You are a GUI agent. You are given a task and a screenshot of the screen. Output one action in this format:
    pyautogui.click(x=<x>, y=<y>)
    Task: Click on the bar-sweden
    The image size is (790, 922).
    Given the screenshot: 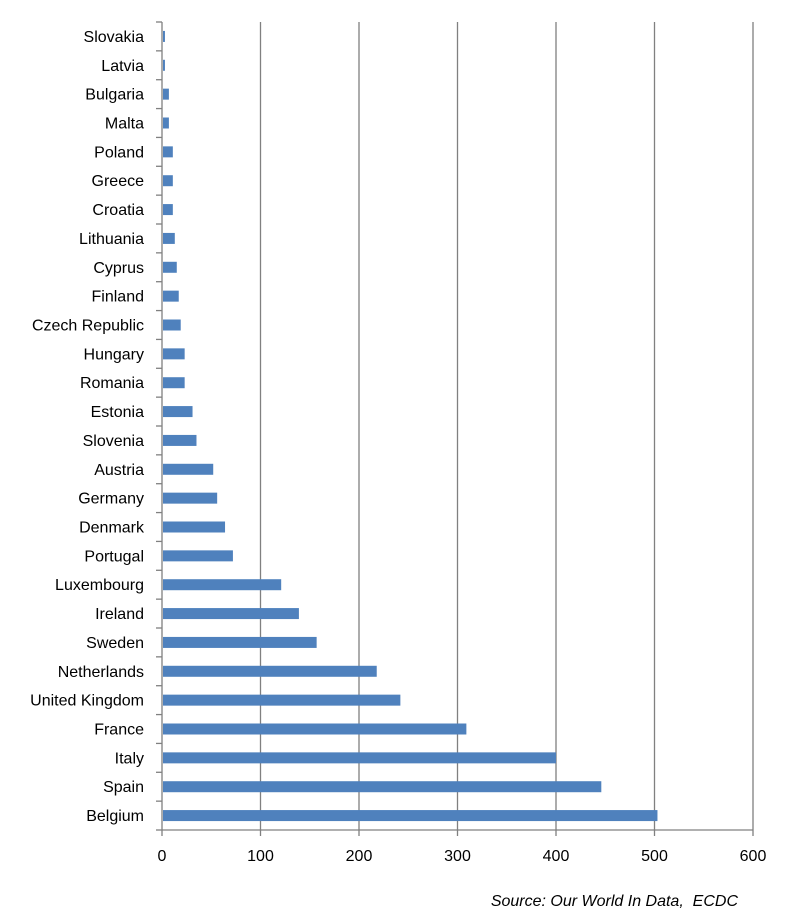 What is the action you would take?
    pyautogui.click(x=240, y=642)
    